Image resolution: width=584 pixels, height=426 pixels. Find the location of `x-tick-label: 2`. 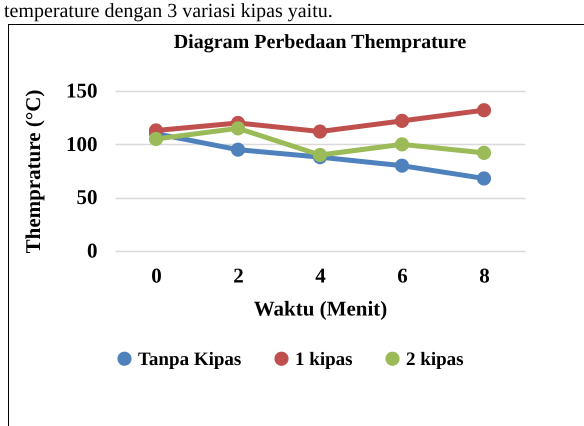

x-tick-label: 2 is located at coordinates (238, 276).